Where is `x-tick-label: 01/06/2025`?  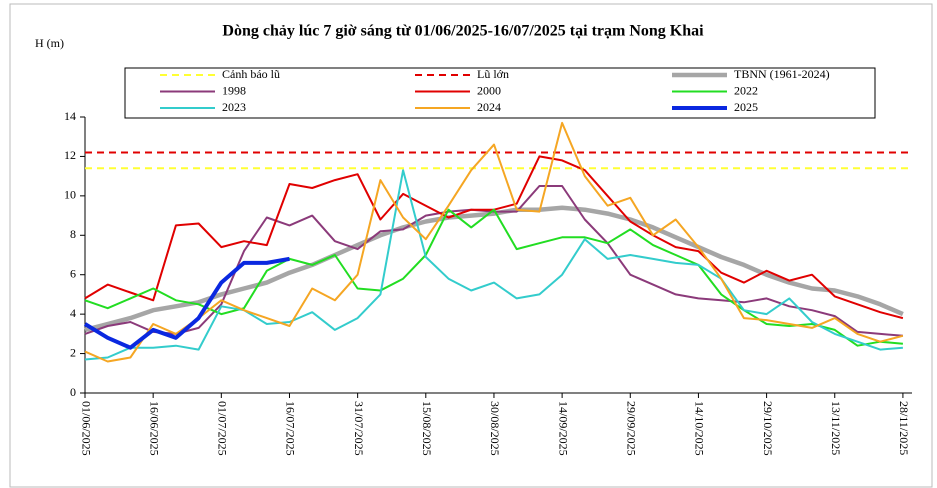
x-tick-label: 01/06/2025 is located at coordinates (86, 428).